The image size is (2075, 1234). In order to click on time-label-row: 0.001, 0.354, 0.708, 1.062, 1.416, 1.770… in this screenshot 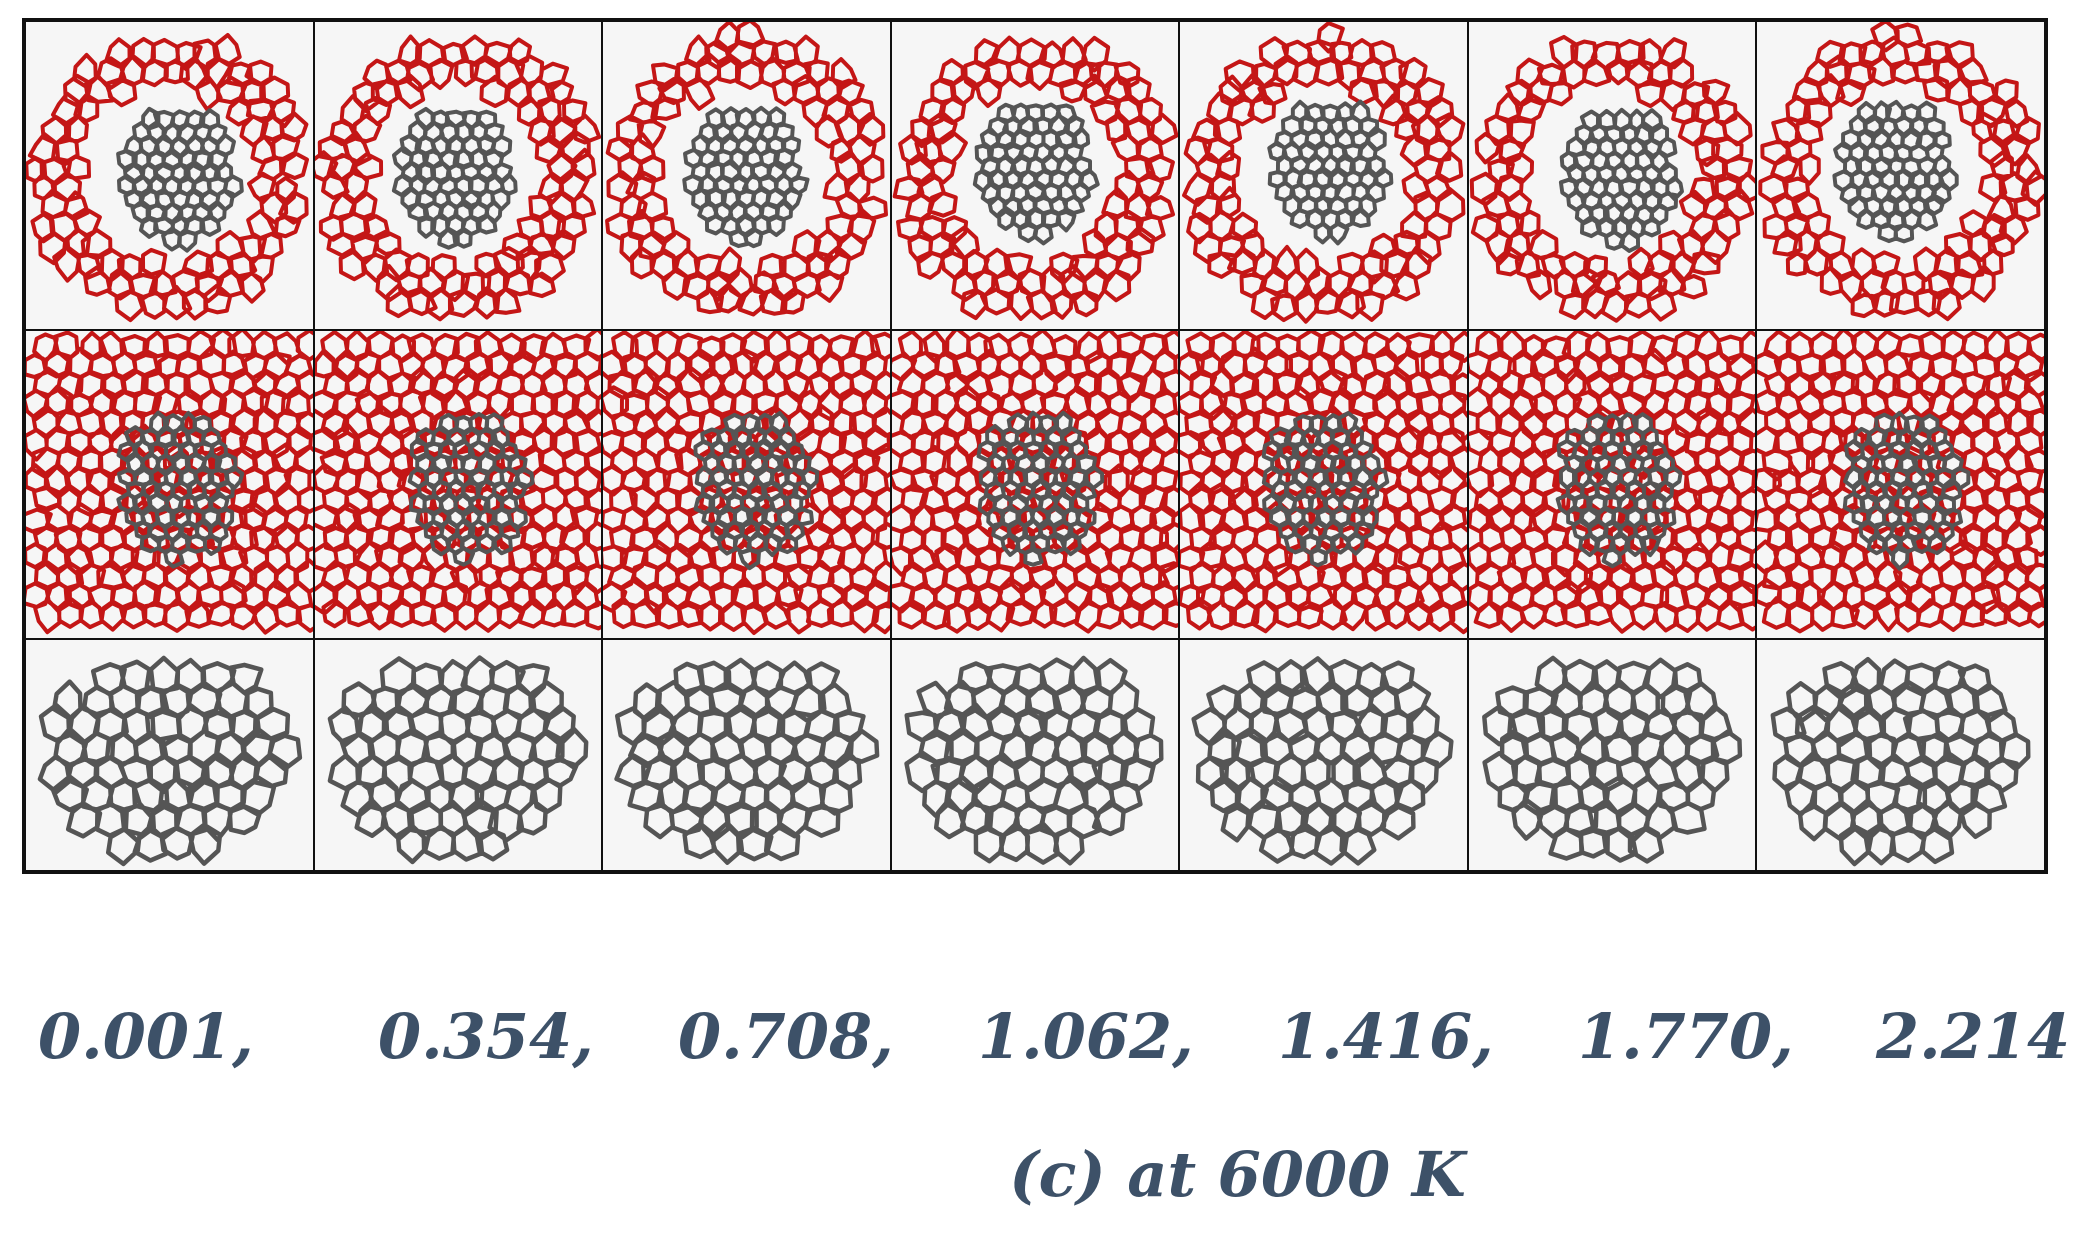, I will do `click(1037, 1045)`.